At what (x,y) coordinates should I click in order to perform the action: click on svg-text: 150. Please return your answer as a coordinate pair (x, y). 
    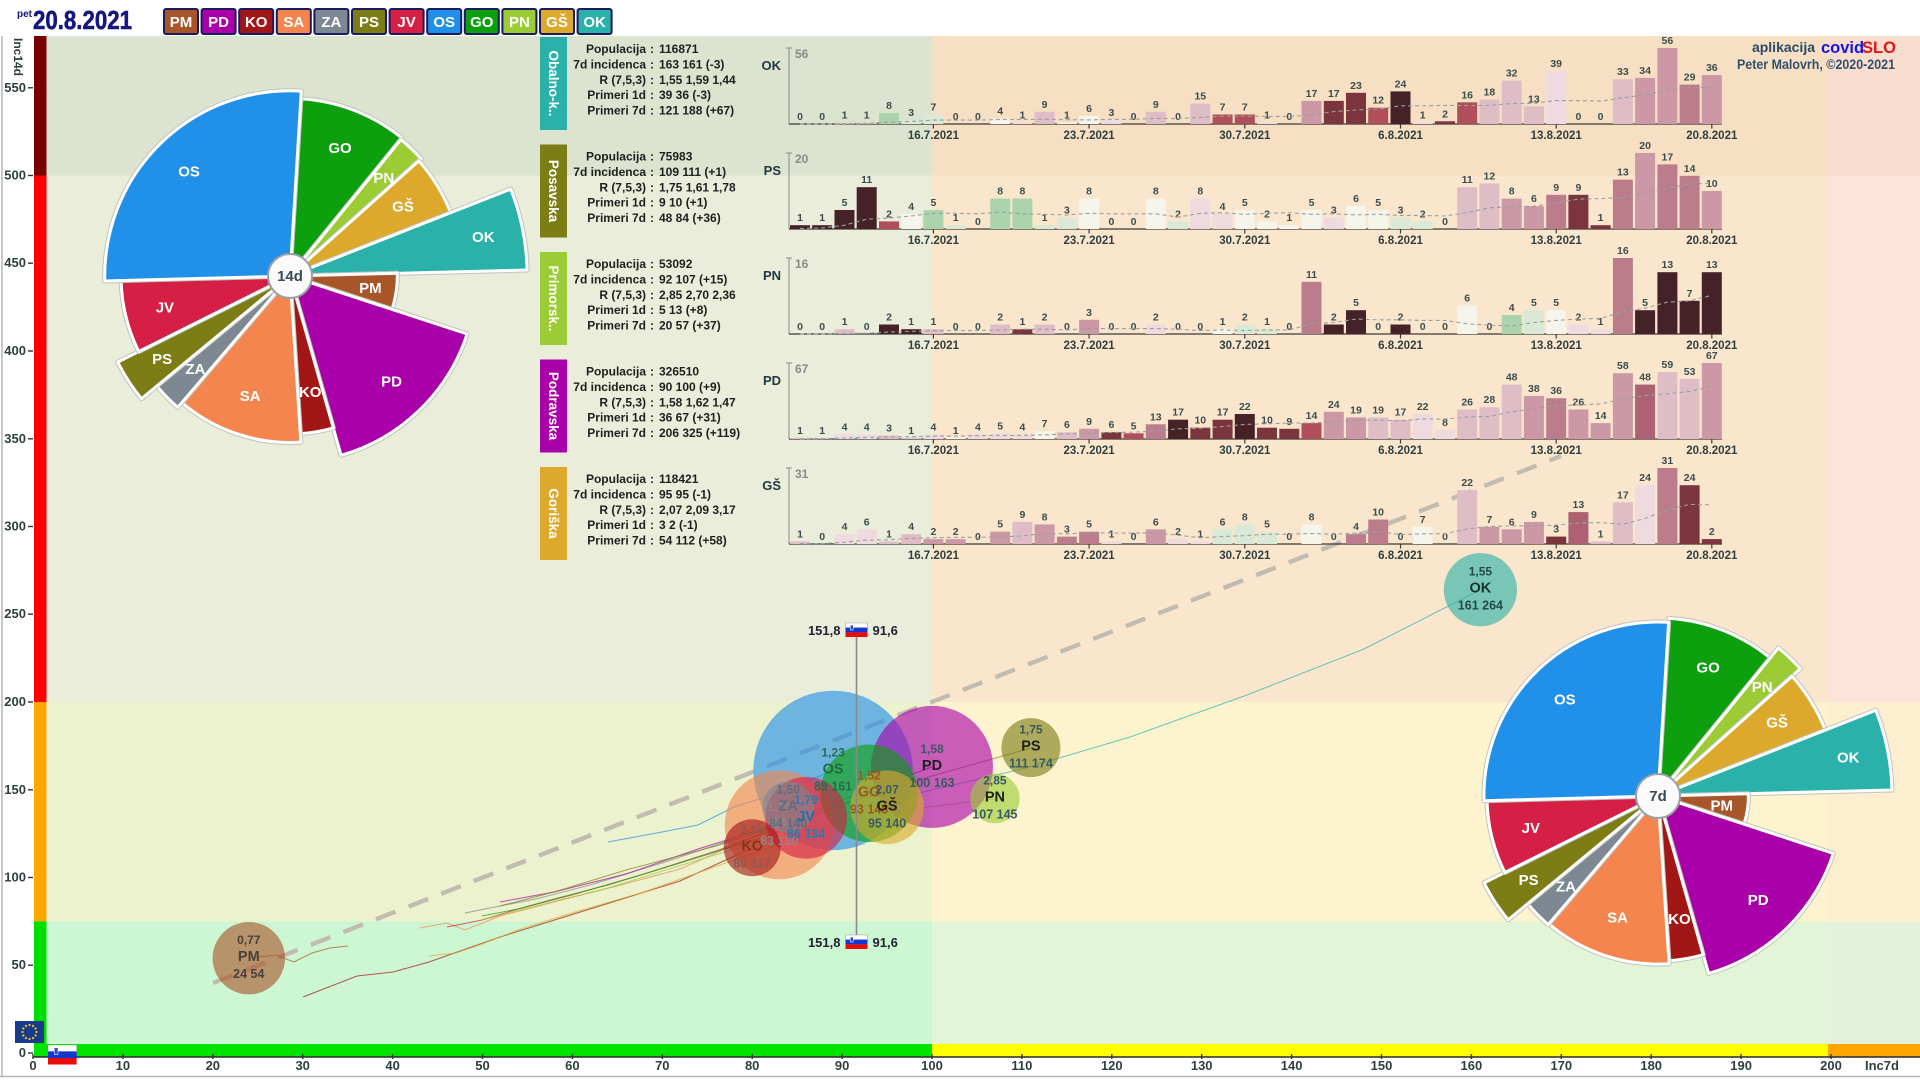
    Looking at the image, I should click on (15, 789).